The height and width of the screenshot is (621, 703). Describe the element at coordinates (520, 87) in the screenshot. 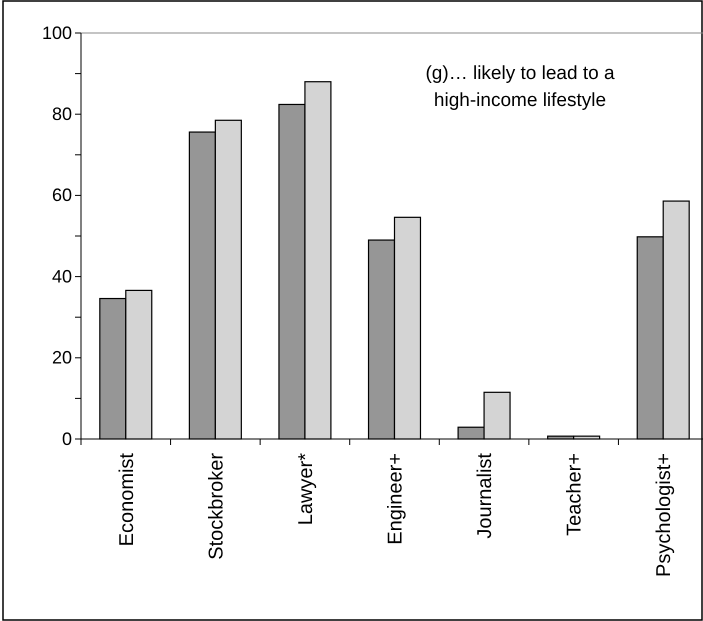

I see `text: (g)… likely to lead to a high-income lifestyle` at that location.